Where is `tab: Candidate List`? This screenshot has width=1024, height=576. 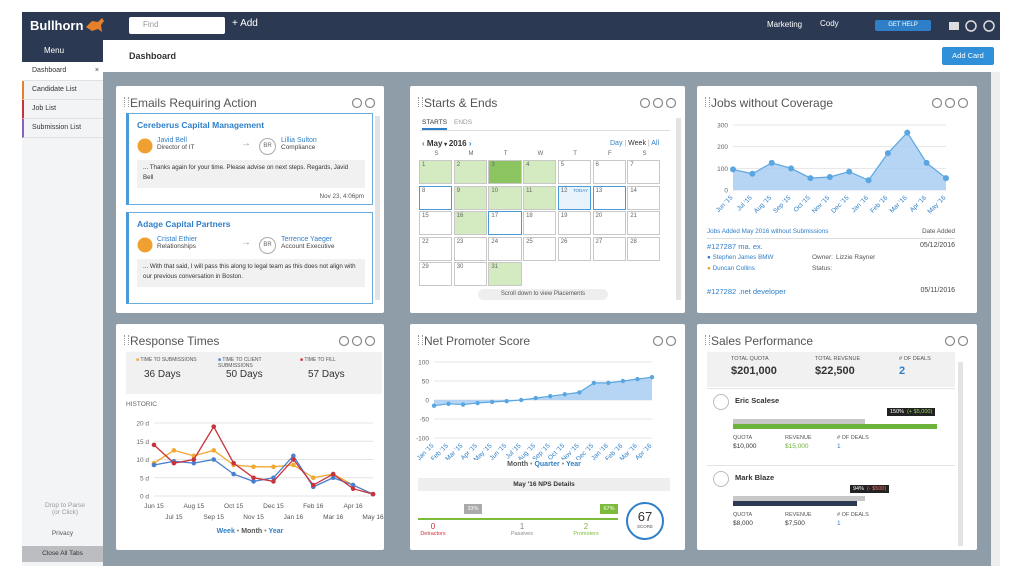
tab: Candidate List is located at coordinates (62, 90).